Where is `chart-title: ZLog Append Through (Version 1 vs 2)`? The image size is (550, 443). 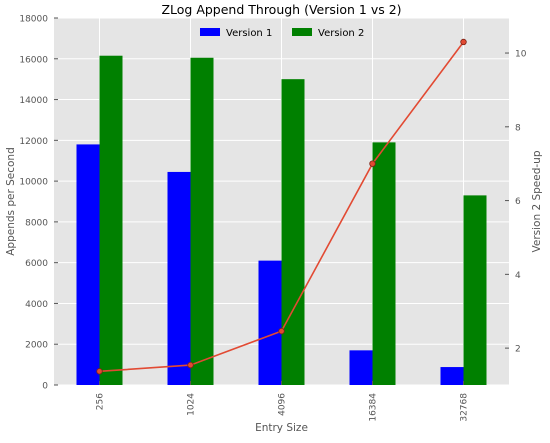 chart-title: ZLog Append Through (Version 1 vs 2) is located at coordinates (281, 9).